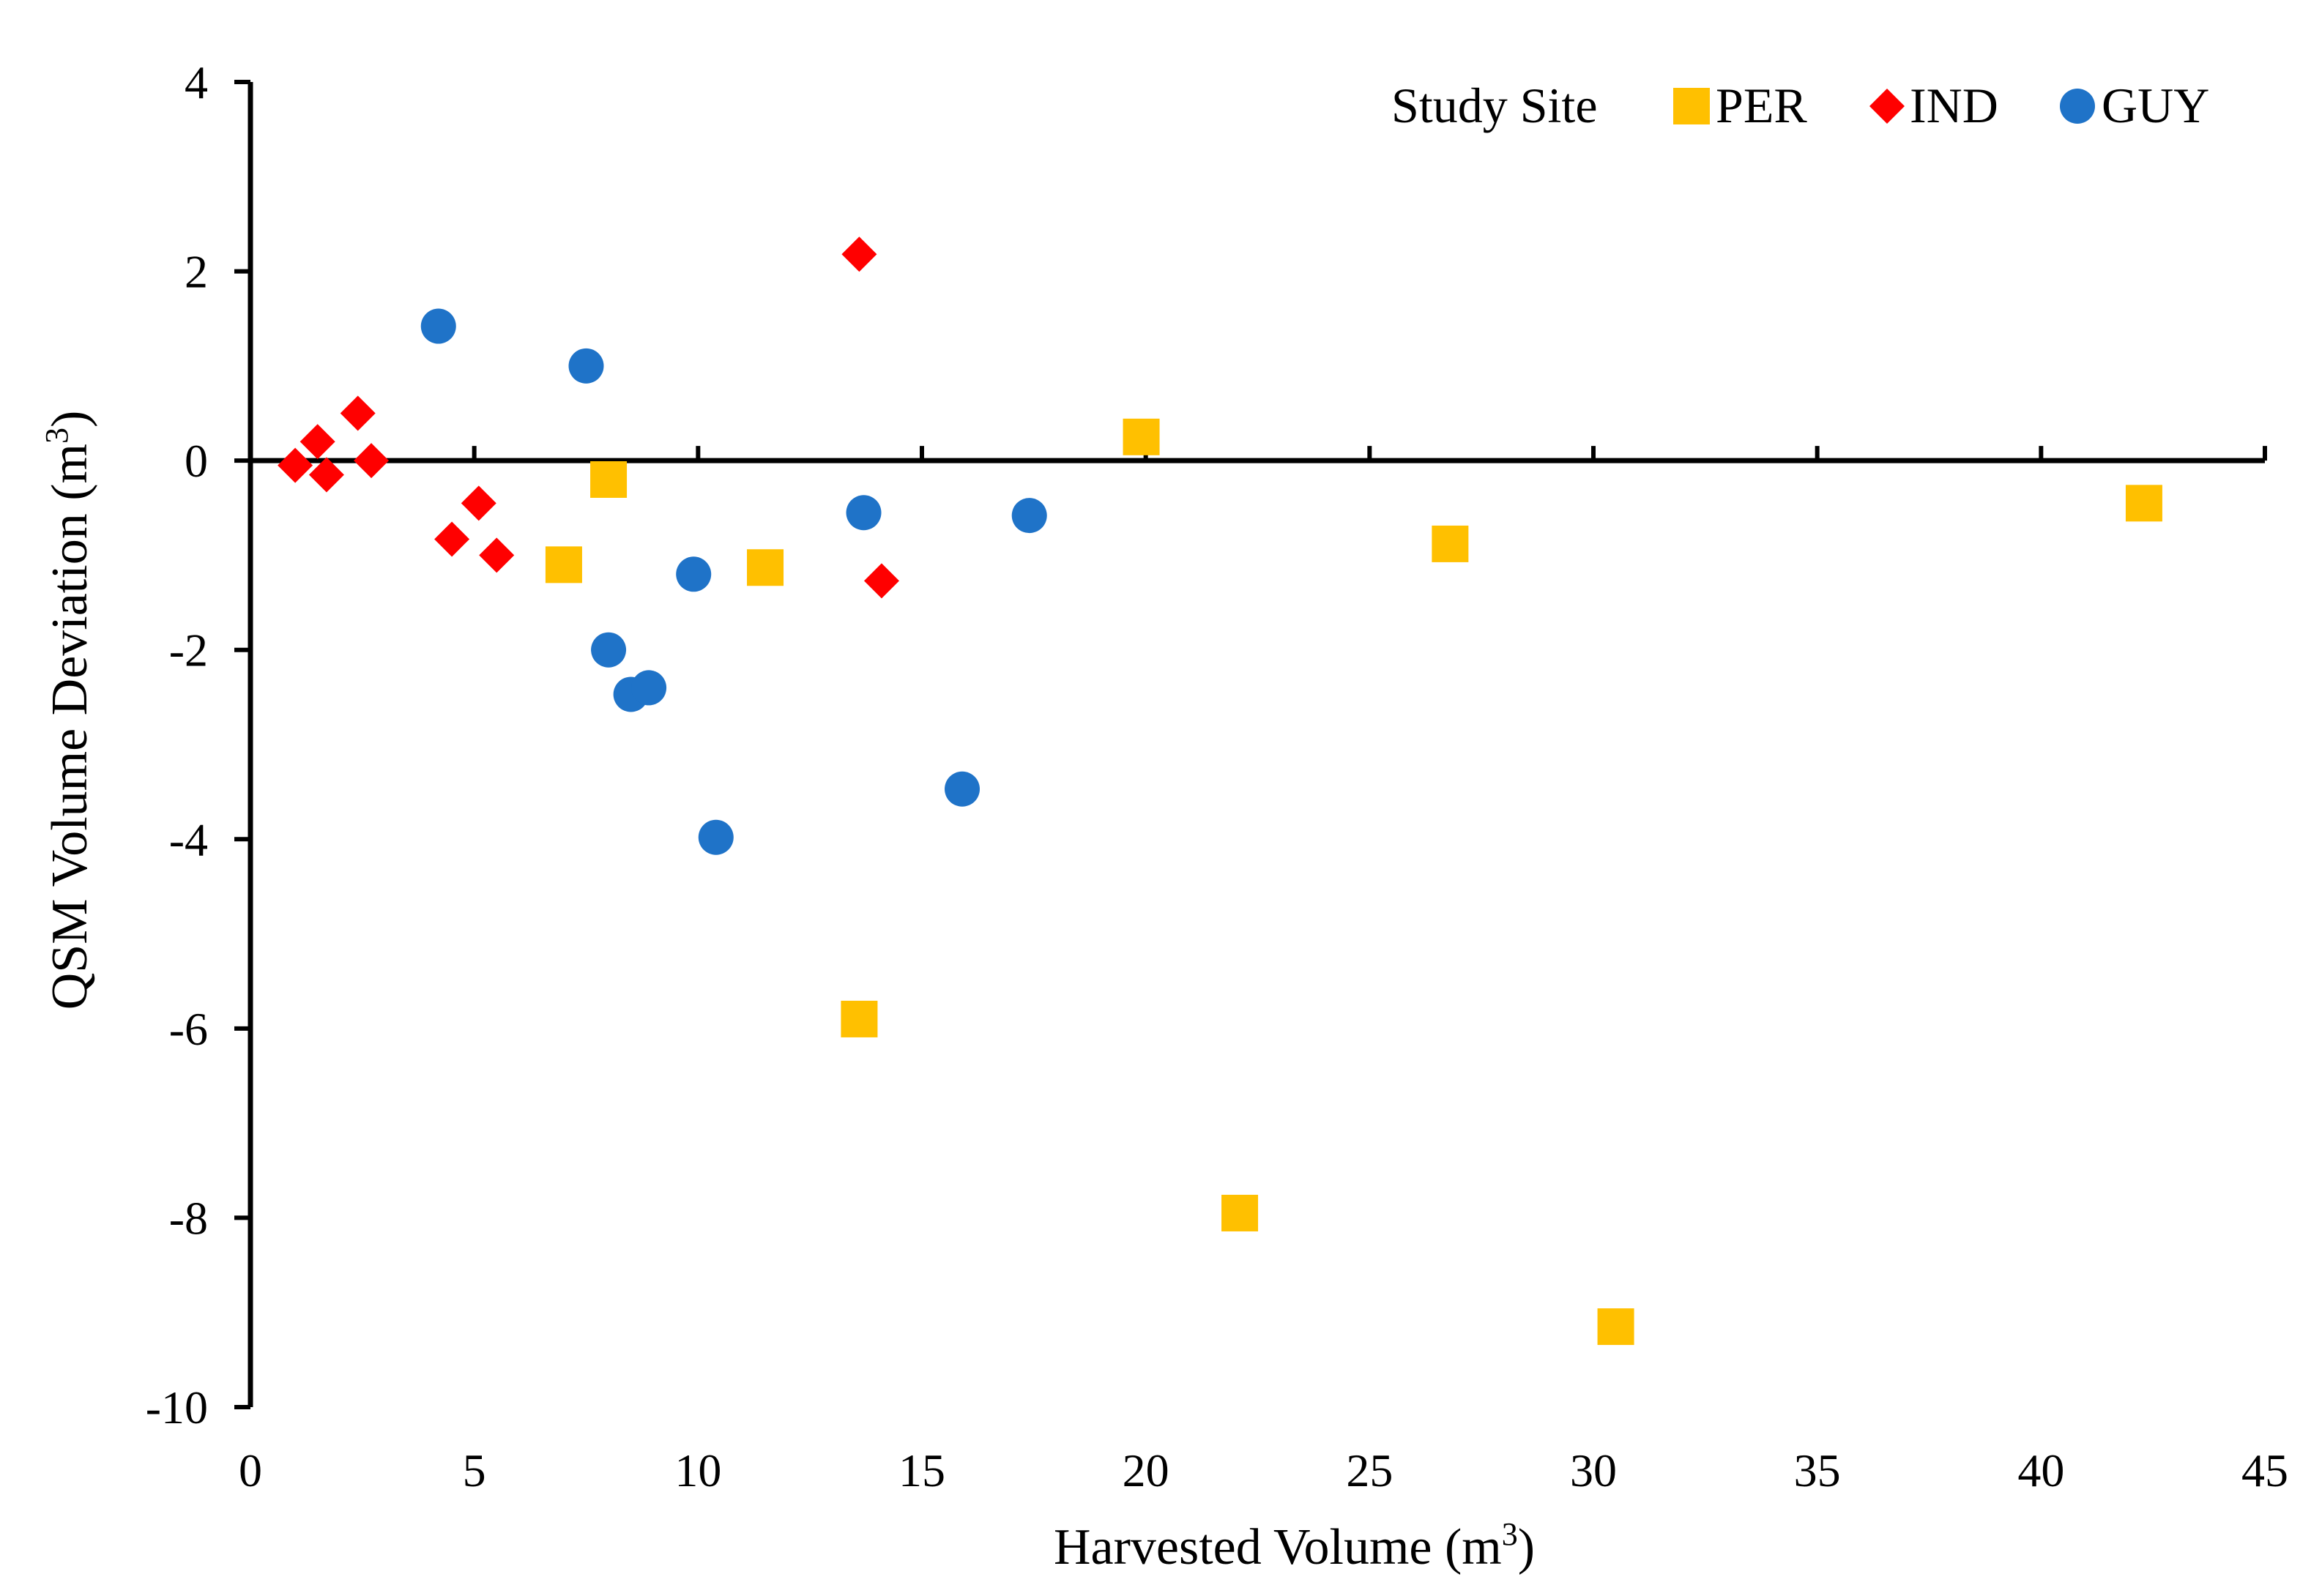 This screenshot has height=1596, width=2322. What do you see at coordinates (697, 1470) in the screenshot?
I see `x-tick-label: 10` at bounding box center [697, 1470].